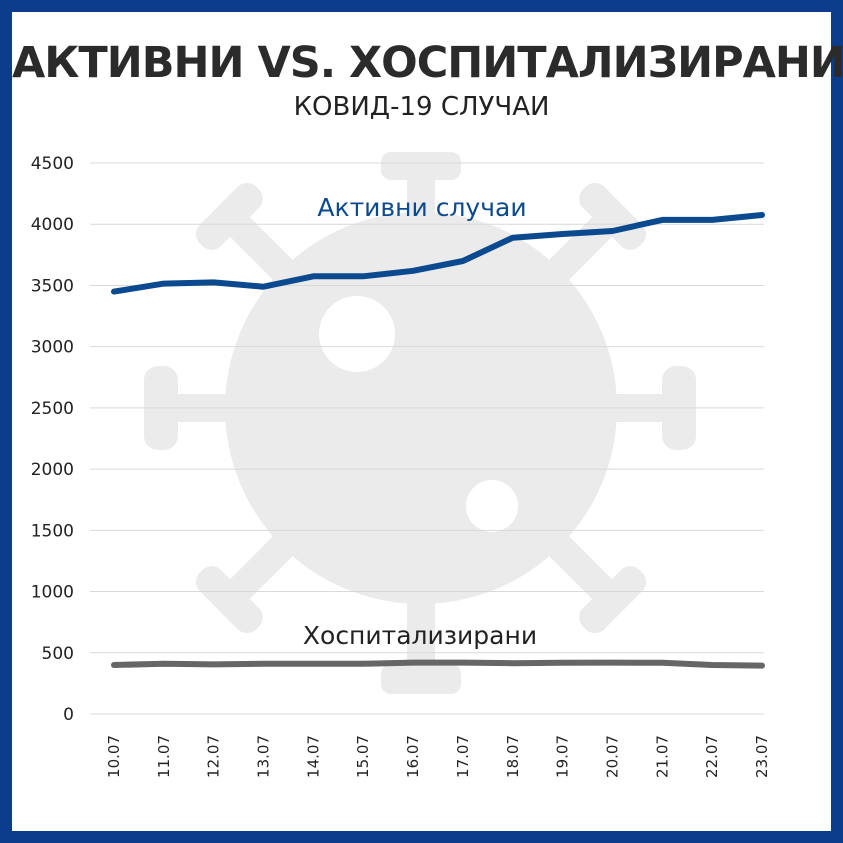 The image size is (843, 843). What do you see at coordinates (52, 409) in the screenshot?
I see `y-tick-label: 2500` at bounding box center [52, 409].